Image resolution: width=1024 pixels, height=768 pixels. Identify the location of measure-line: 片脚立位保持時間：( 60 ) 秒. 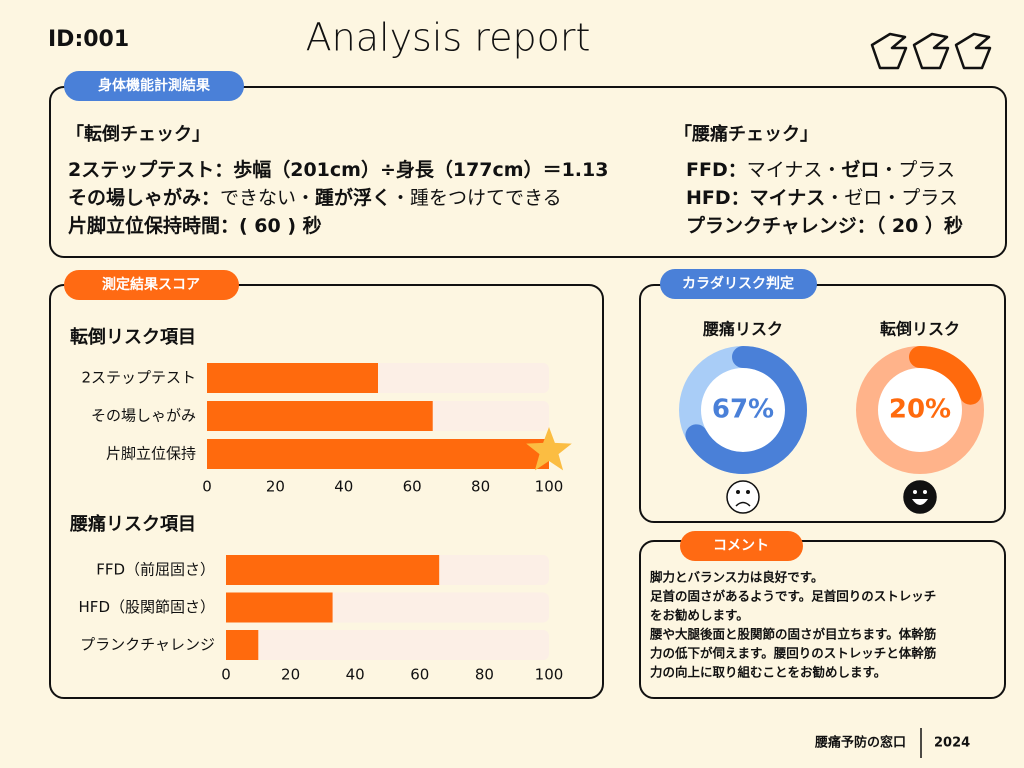
(195, 225).